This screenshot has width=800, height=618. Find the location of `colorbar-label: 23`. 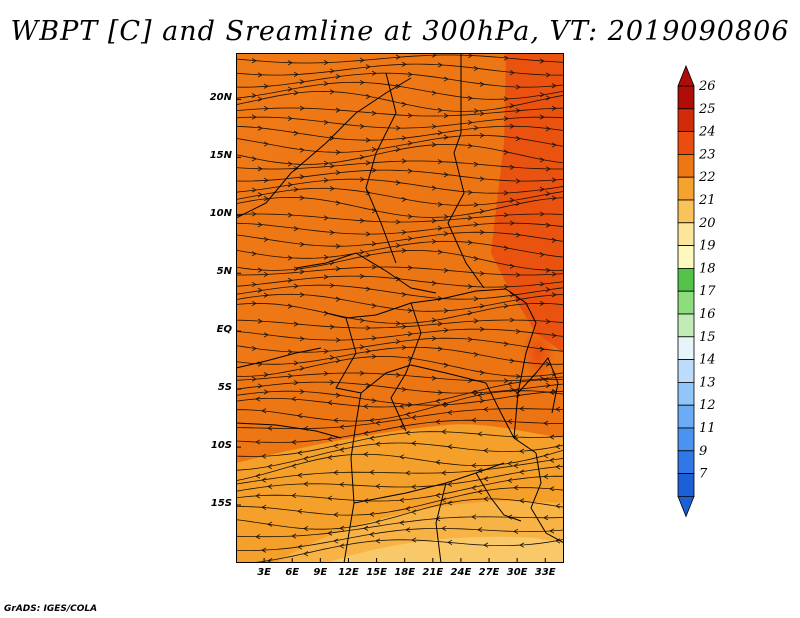

colorbar-label: 23 is located at coordinates (707, 154).